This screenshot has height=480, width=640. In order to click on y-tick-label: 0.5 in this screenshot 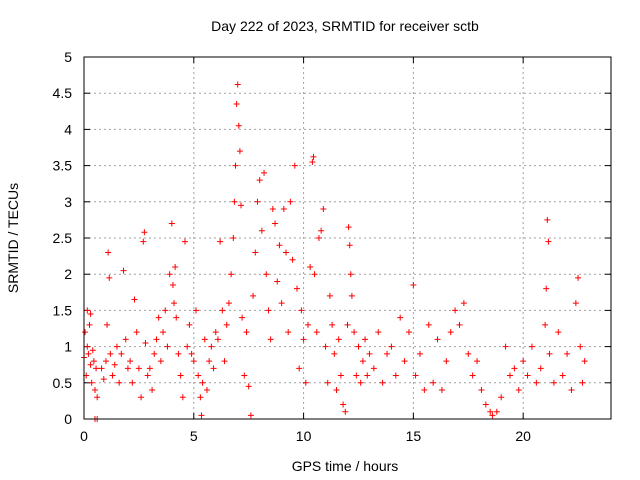, I will do `click(63, 383)`.